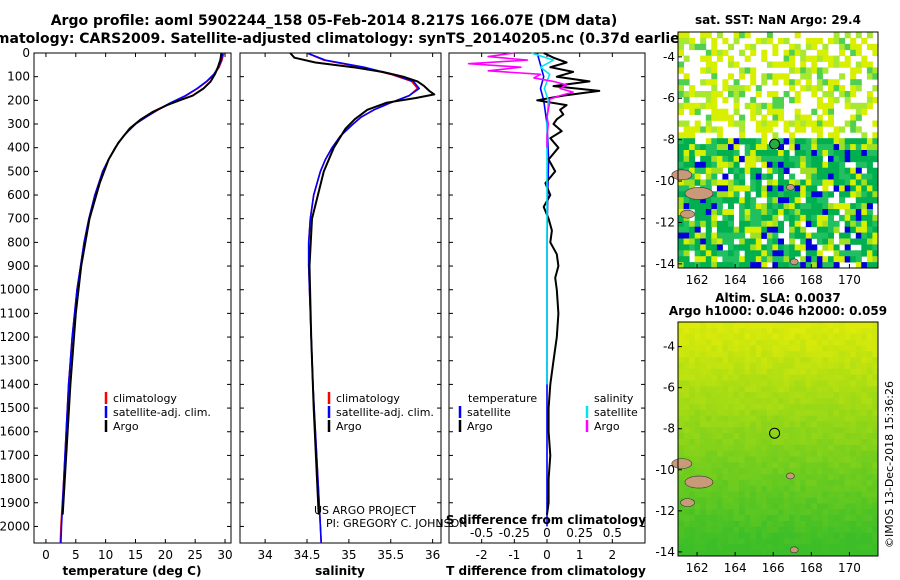 This screenshot has width=900, height=580. I want to click on xtick-label: 0, so click(46, 555).